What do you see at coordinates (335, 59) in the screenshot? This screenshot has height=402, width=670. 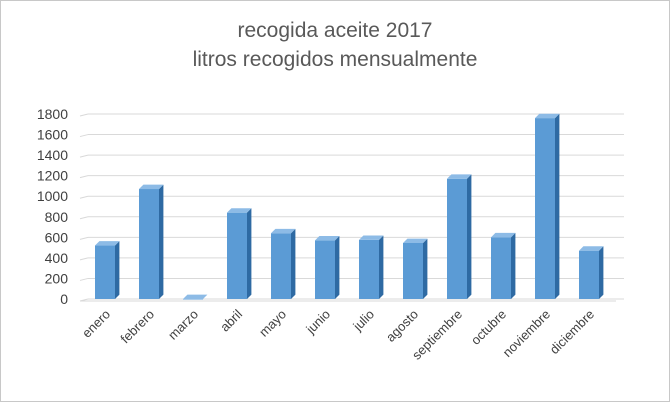 I see `chart-subtitle: litros recogidos mensualmente` at bounding box center [335, 59].